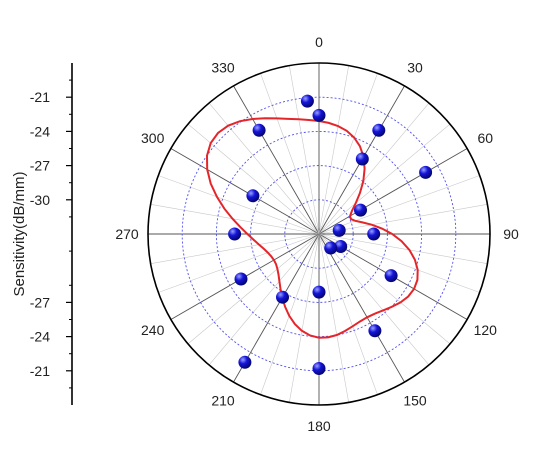 The width and height of the screenshot is (550, 465). I want to click on angle-tick-label: 120, so click(486, 330).